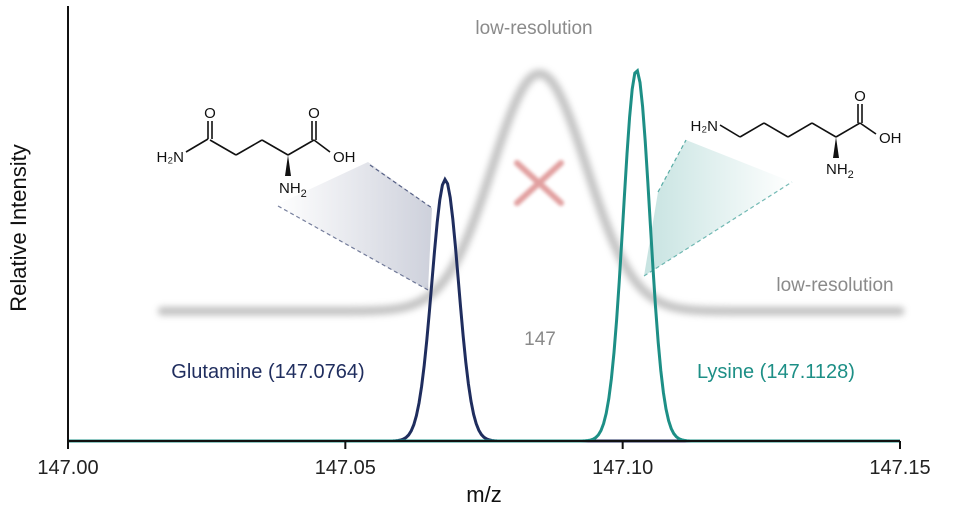  Describe the element at coordinates (840, 171) in the screenshot. I see `lysine-nh2: NH2` at that location.